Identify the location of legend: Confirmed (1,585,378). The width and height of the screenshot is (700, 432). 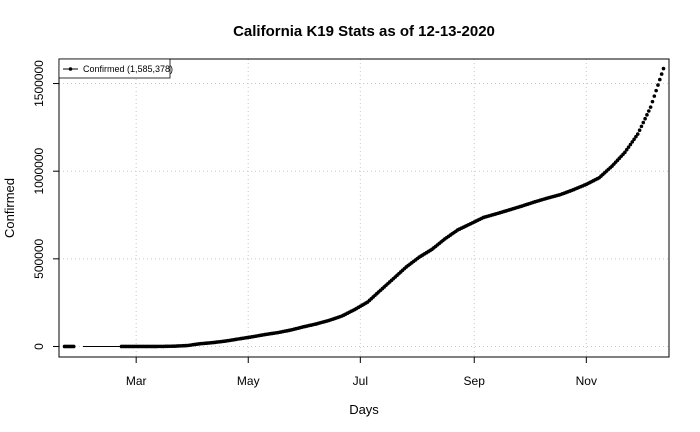
(115, 68).